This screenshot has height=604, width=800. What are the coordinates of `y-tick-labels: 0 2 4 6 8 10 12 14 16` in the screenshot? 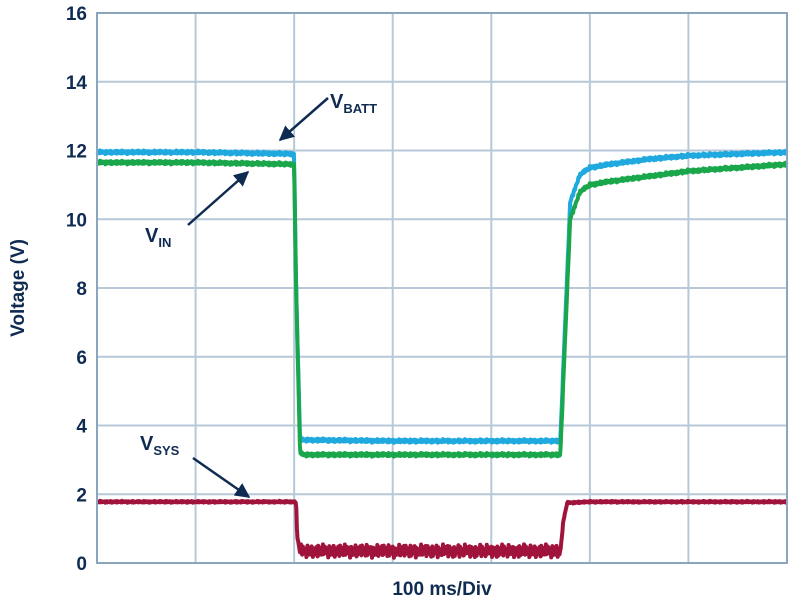 It's located at (77, 289).